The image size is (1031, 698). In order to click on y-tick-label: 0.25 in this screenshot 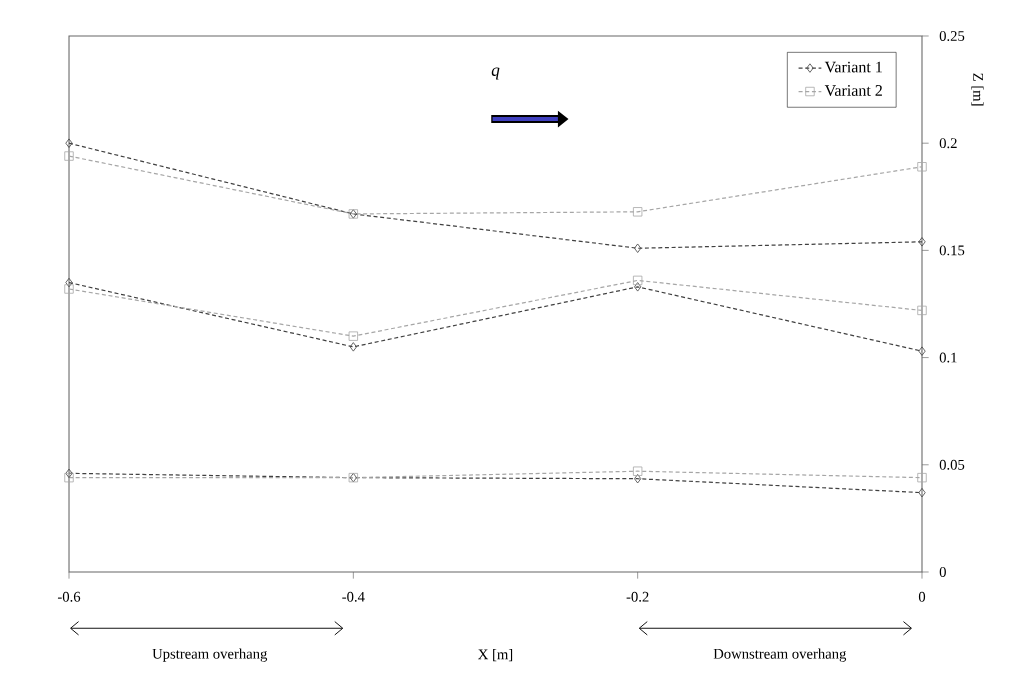, I will do `click(952, 36)`.